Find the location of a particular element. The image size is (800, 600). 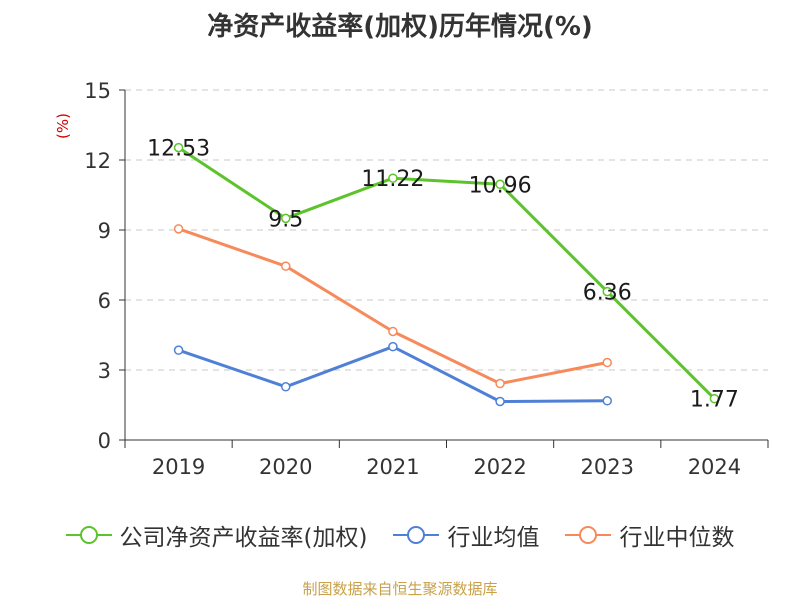

legend-label: 公司净资产收益率(加权) is located at coordinates (243, 538).